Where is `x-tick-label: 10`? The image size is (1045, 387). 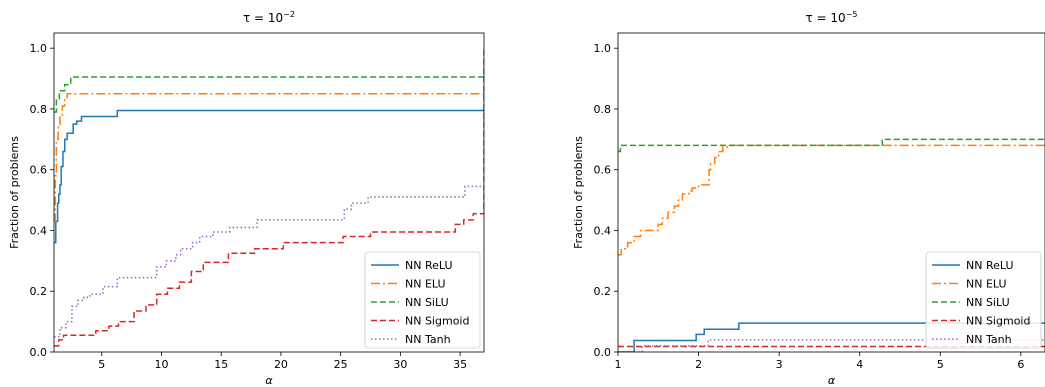 x-tick-label: 10 is located at coordinates (162, 364).